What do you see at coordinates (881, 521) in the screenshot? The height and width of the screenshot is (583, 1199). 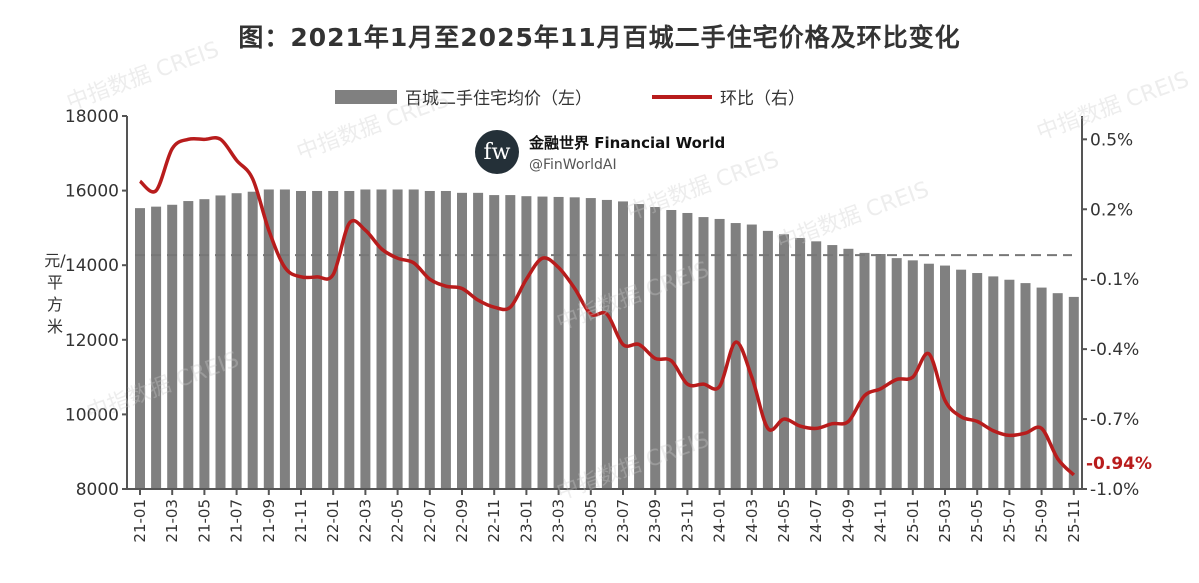 I see `x-tick-label: 24-11` at bounding box center [881, 521].